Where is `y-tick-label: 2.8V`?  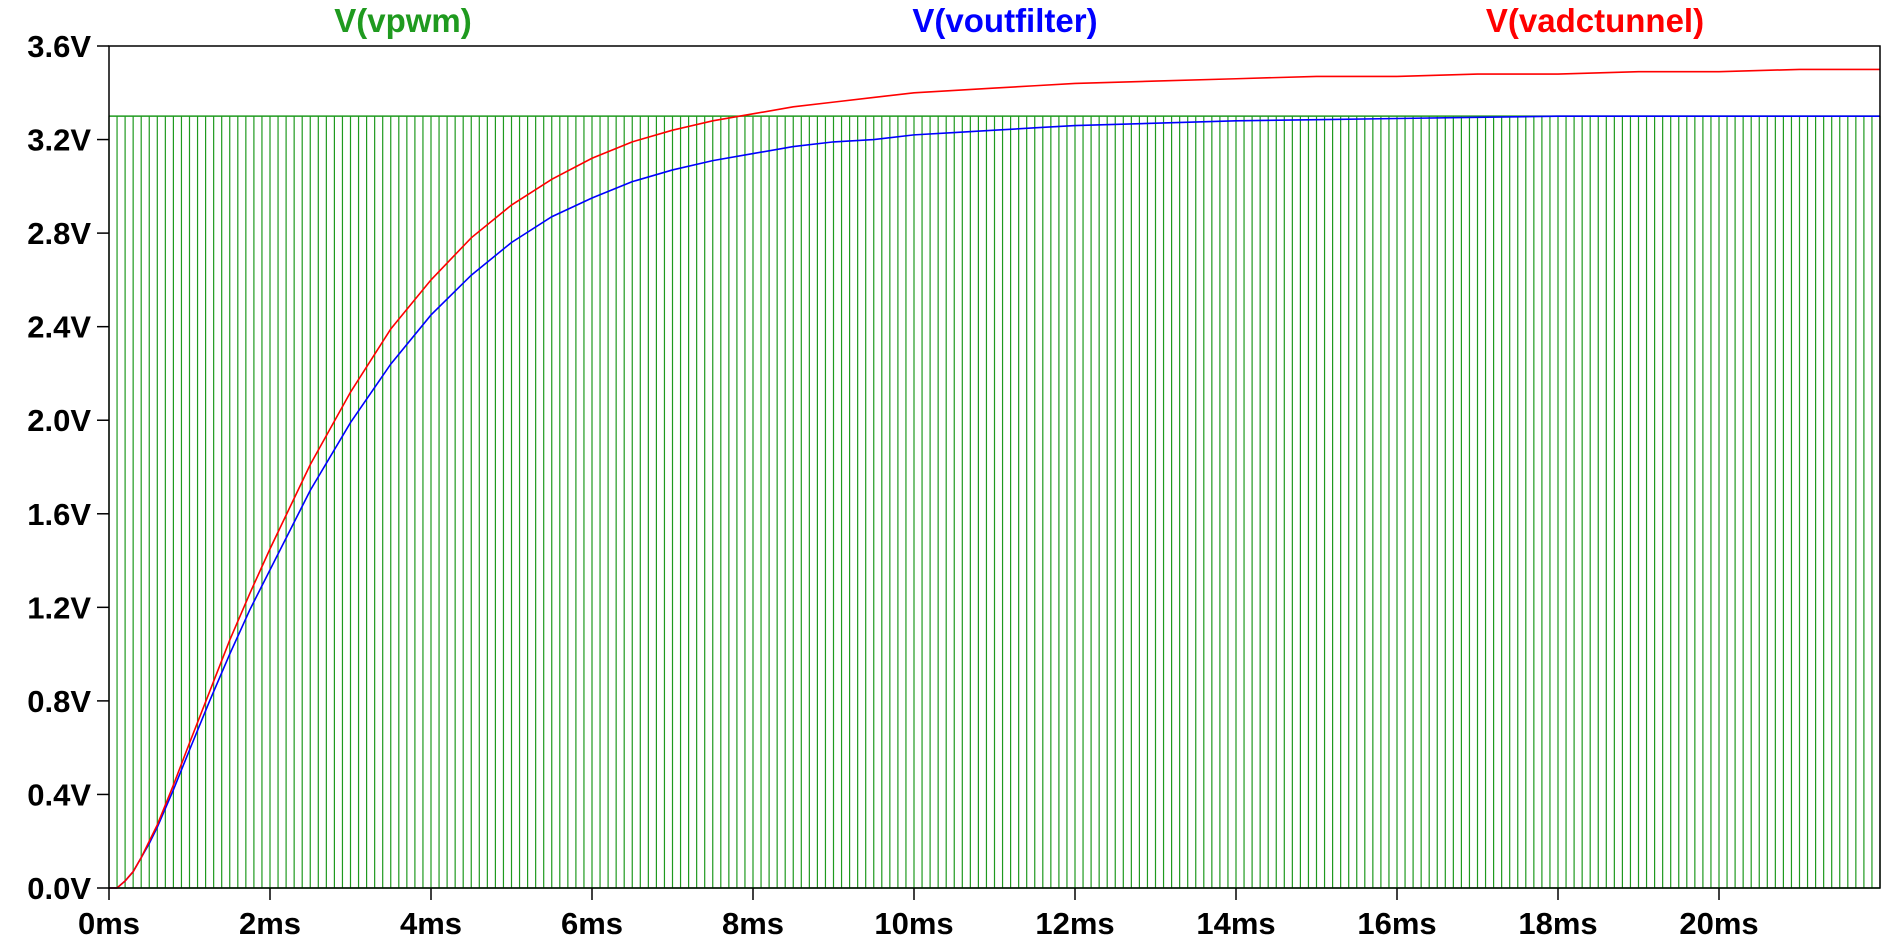
y-tick-label: 2.8V is located at coordinates (59, 233).